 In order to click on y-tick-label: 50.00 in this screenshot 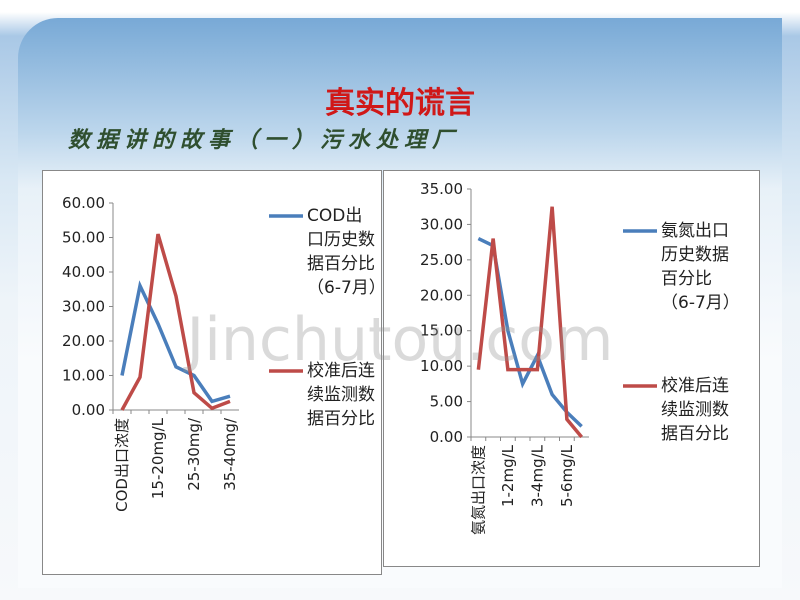, I will do `click(83, 238)`.